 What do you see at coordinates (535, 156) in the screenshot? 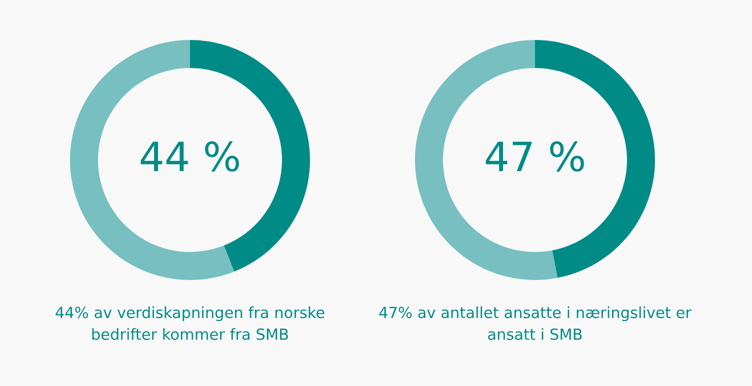
I see `data-label: 47 %` at bounding box center [535, 156].